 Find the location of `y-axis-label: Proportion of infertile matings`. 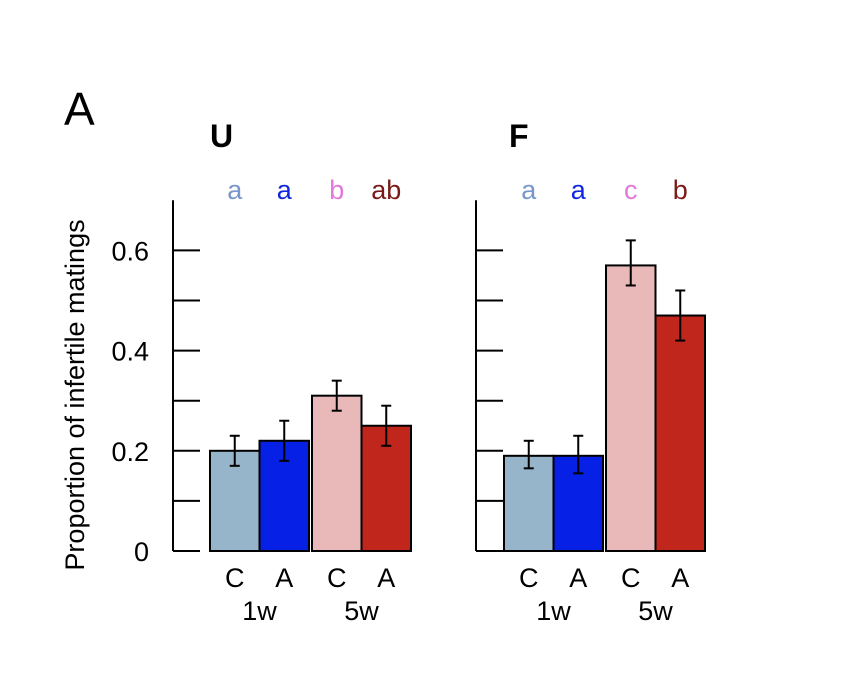

y-axis-label: Proportion of infertile matings is located at coordinates (75, 394).